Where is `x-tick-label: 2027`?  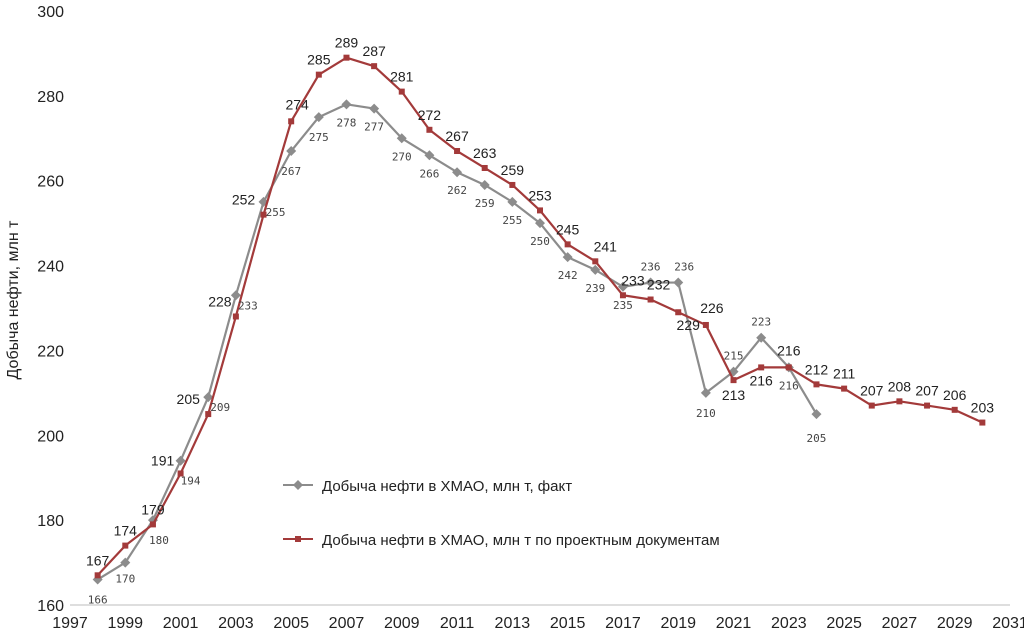
x-tick-label: 2027 is located at coordinates (900, 623).